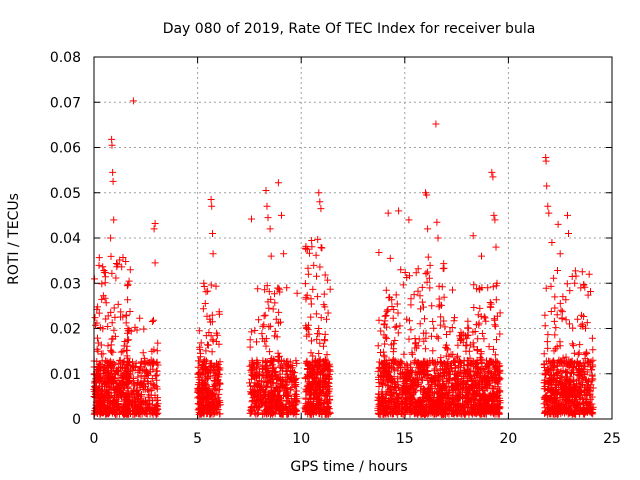  I want to click on x-tick-label: 5, so click(197, 439).